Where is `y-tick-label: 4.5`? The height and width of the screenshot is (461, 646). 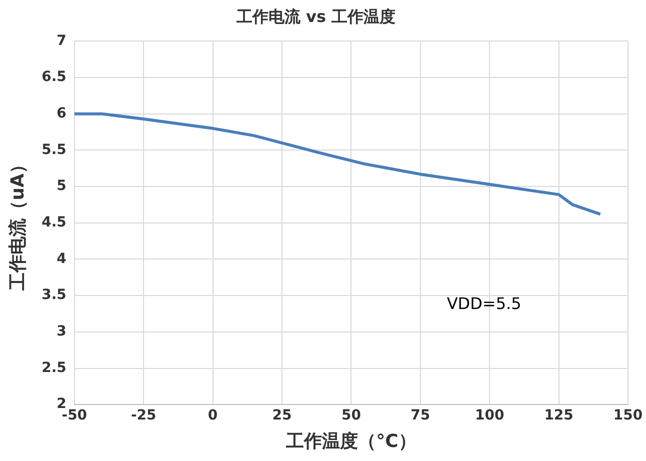 y-tick-label: 4.5 is located at coordinates (54, 222).